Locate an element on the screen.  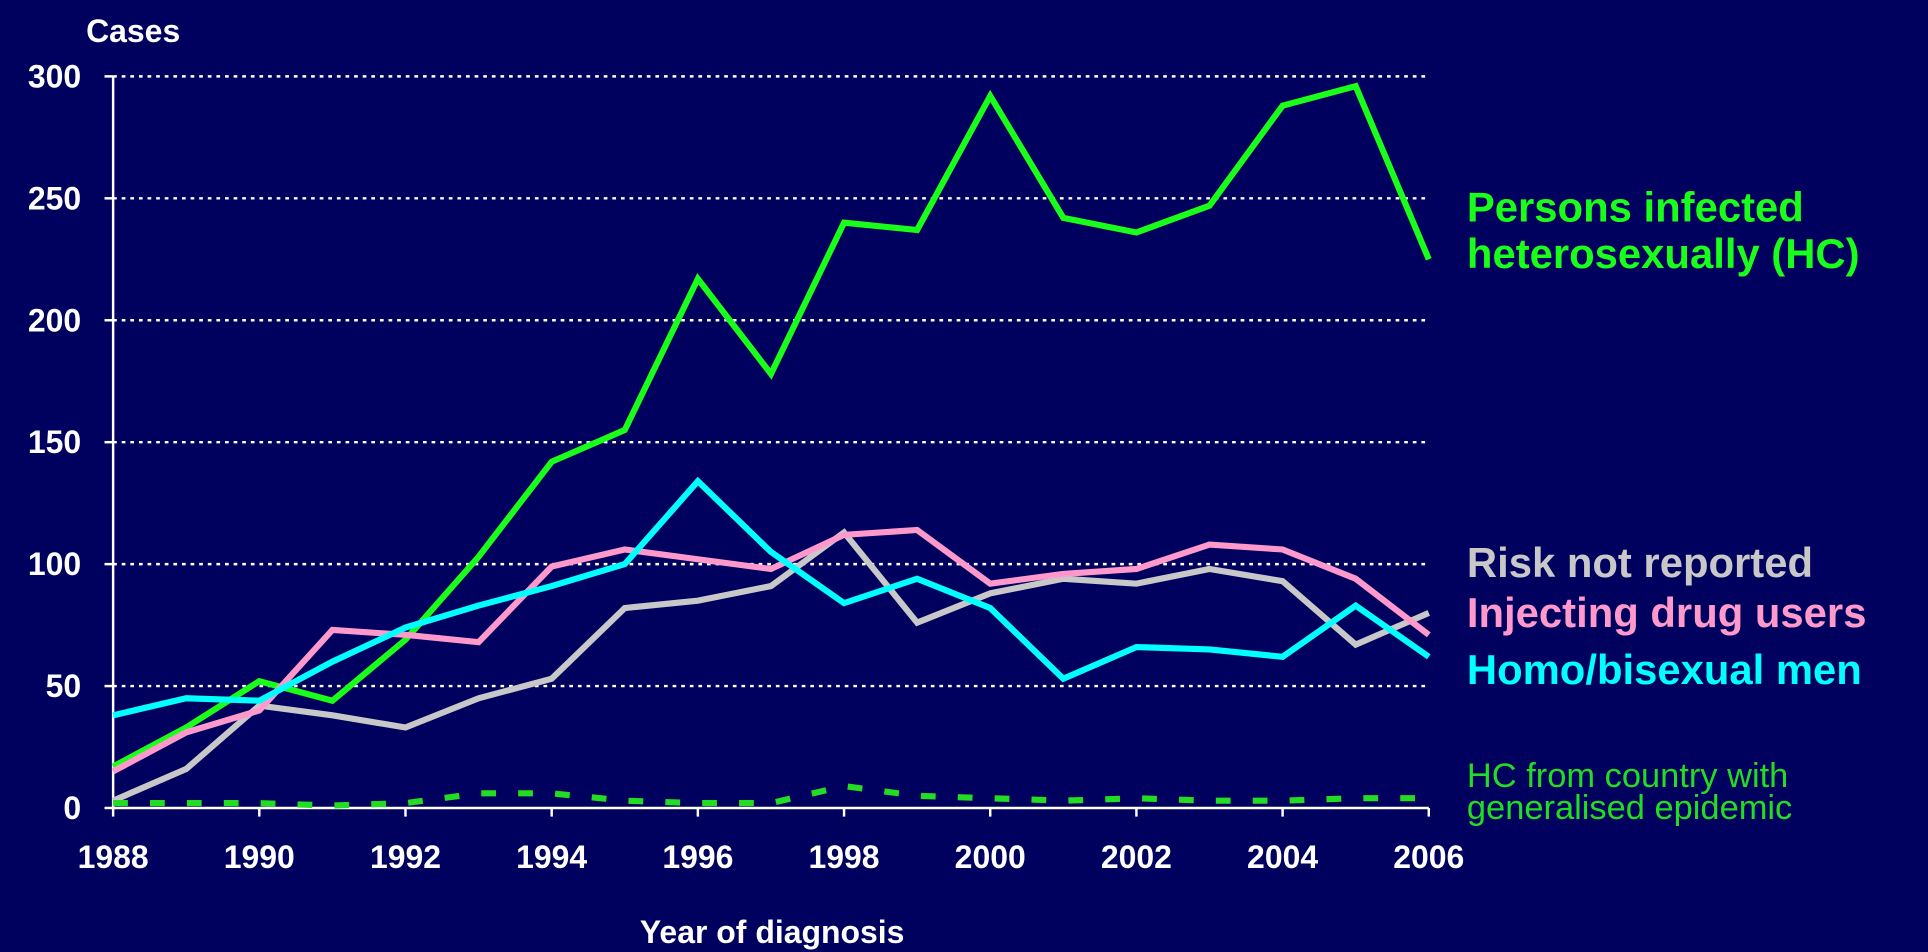
legend-label: Risk not reported is located at coordinates (1640, 563).